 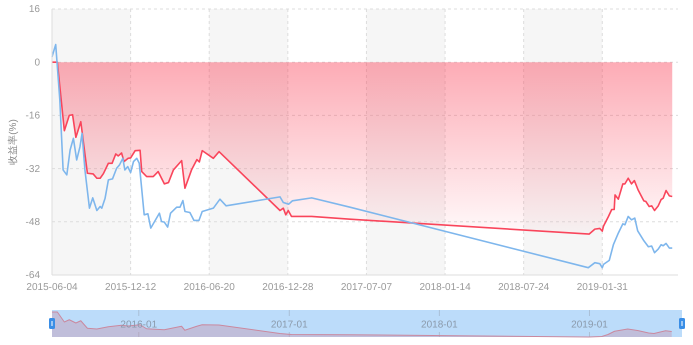 I want to click on x-tick-label: 2017-07-07, so click(x=366, y=288).